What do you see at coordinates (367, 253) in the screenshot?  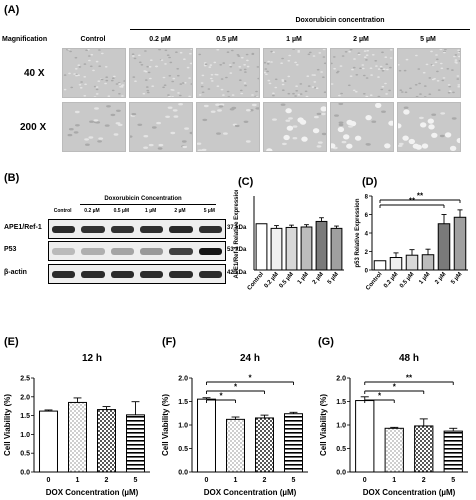 I see `y-tick-label: 2` at bounding box center [367, 253].